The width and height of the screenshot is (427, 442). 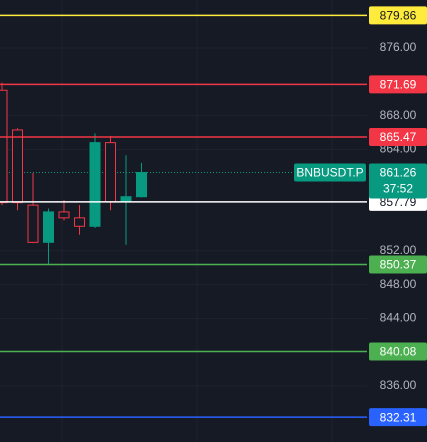 I want to click on y-tick-label: 836.00, so click(x=398, y=385).